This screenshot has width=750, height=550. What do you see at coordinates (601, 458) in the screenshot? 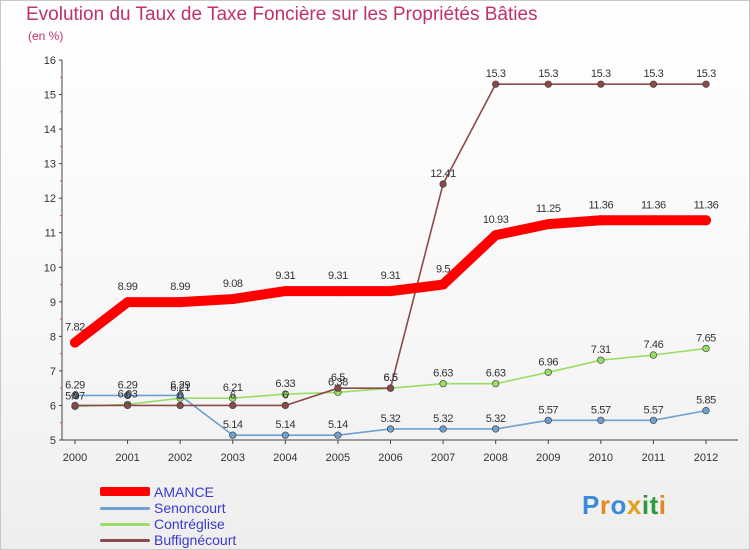
I see `x-tick-label: 2010` at bounding box center [601, 458].